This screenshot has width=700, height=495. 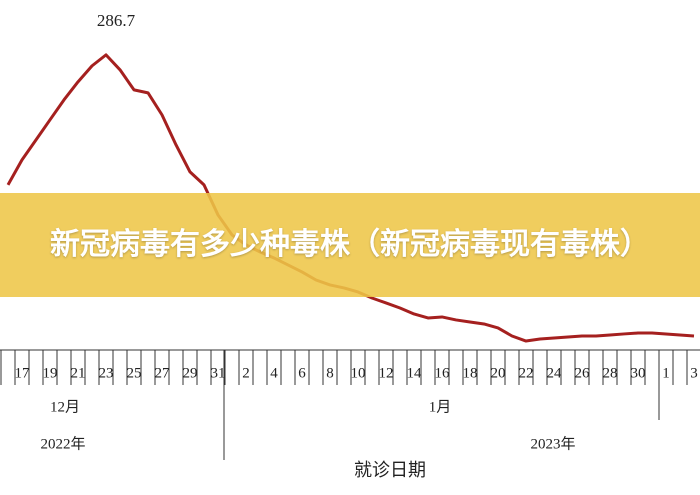 What do you see at coordinates (638, 373) in the screenshot?
I see `x-tick-label: 30` at bounding box center [638, 373].